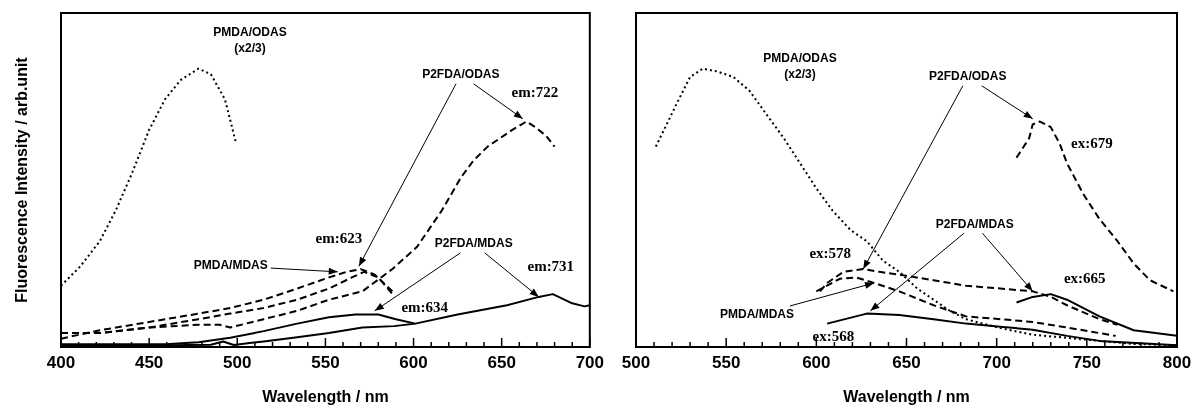 This screenshot has width=1198, height=412. I want to click on x-tick-label: 400, so click(61, 362).